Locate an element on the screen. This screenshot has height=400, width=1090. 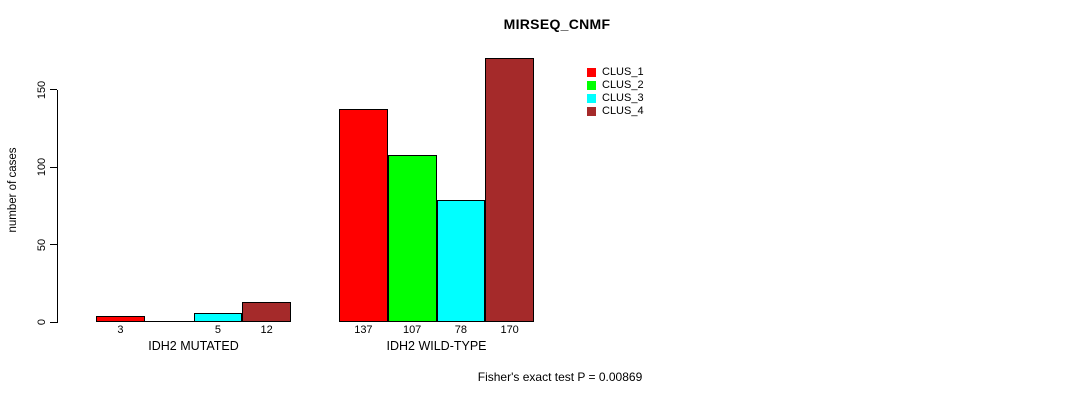
y-axis-tick-label: 150 is located at coordinates (42, 89).